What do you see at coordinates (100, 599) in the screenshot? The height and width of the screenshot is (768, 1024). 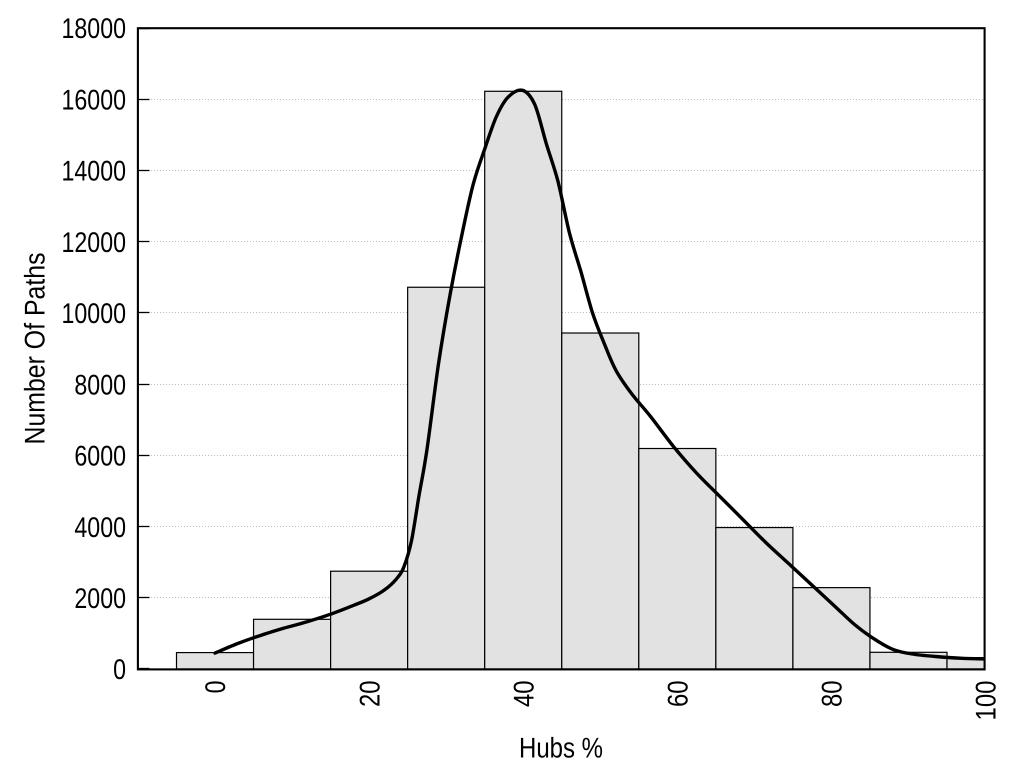 I see `svg-text: 2000` at bounding box center [100, 599].